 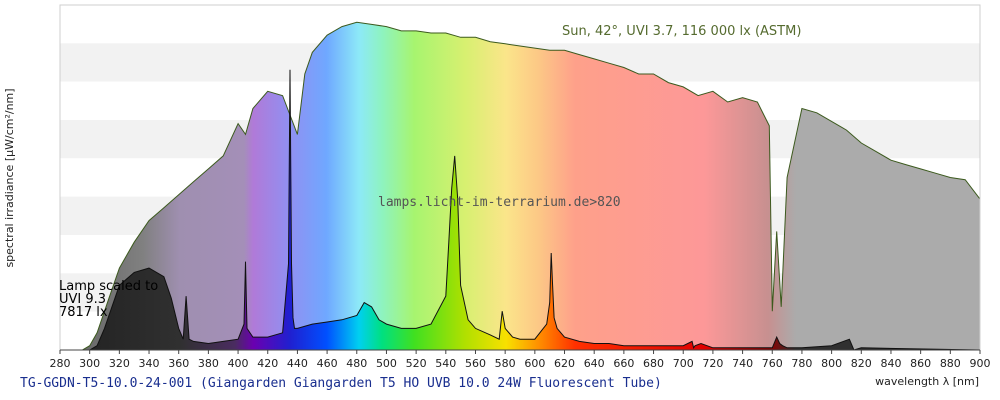 What do you see at coordinates (178, 363) in the screenshot?
I see `x-tick-label: 360` at bounding box center [178, 363].